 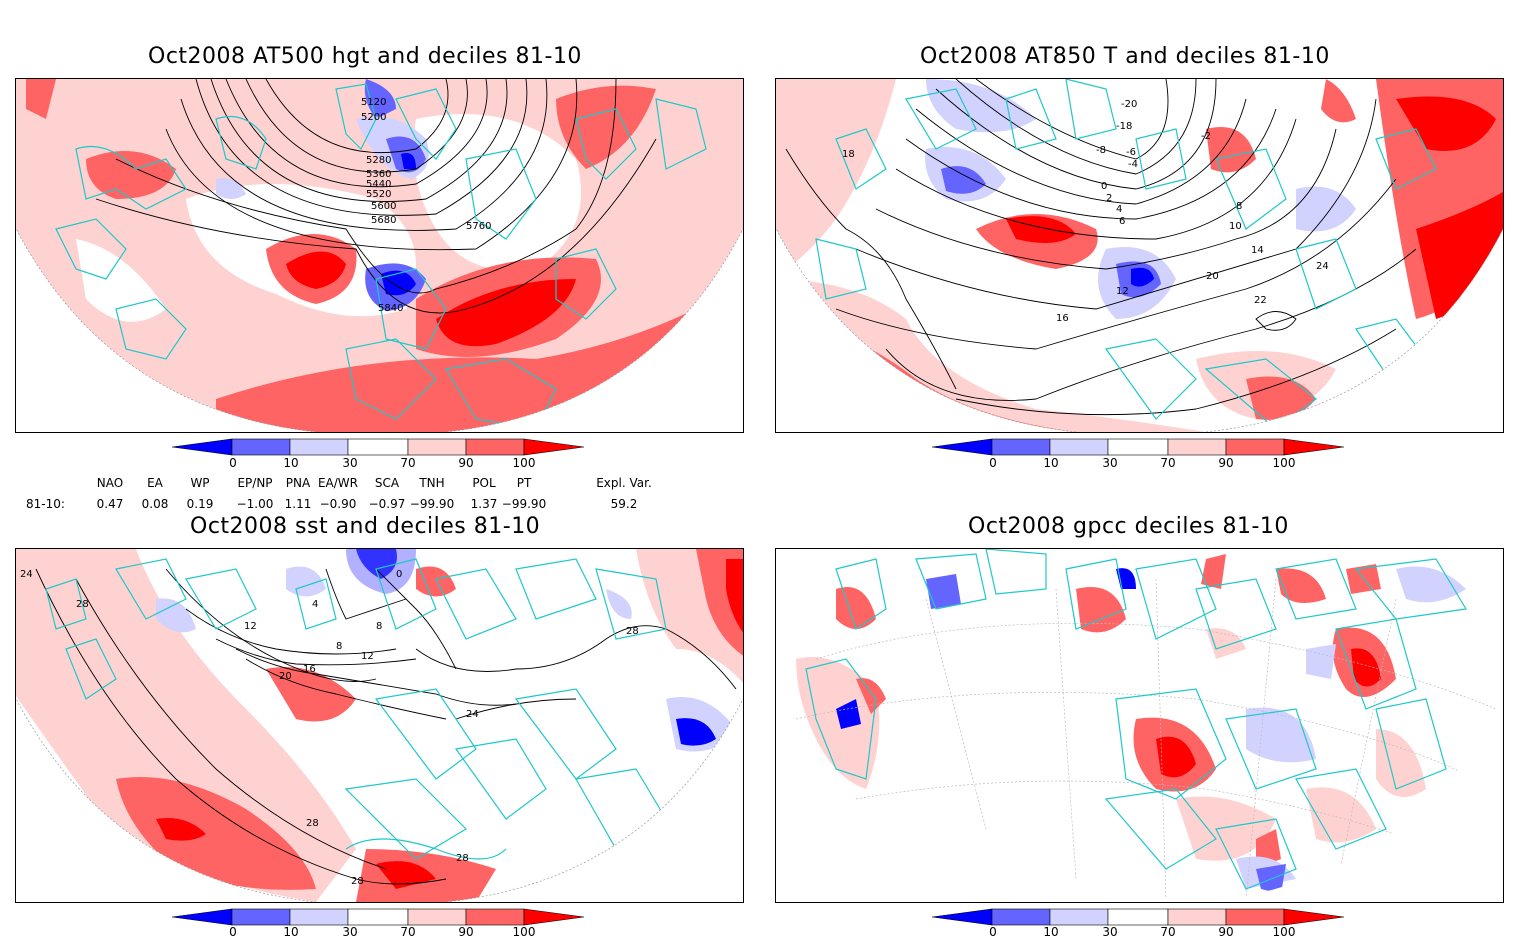 What do you see at coordinates (390, 308) in the screenshot?
I see `svg-text: 5840` at bounding box center [390, 308].